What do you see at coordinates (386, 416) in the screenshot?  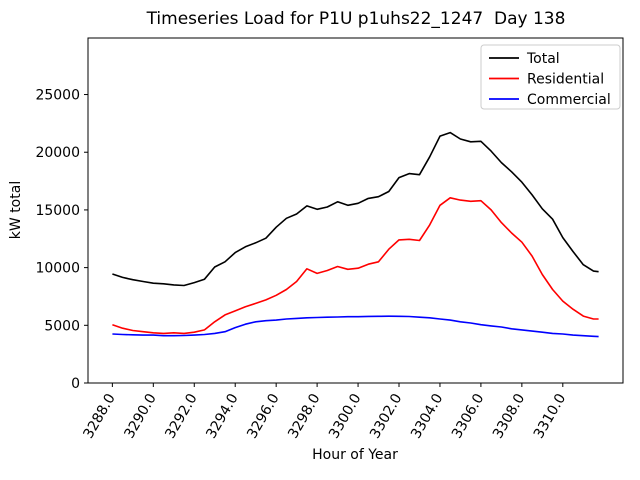 I see `x-tick-label: 3302.0` at bounding box center [386, 416].